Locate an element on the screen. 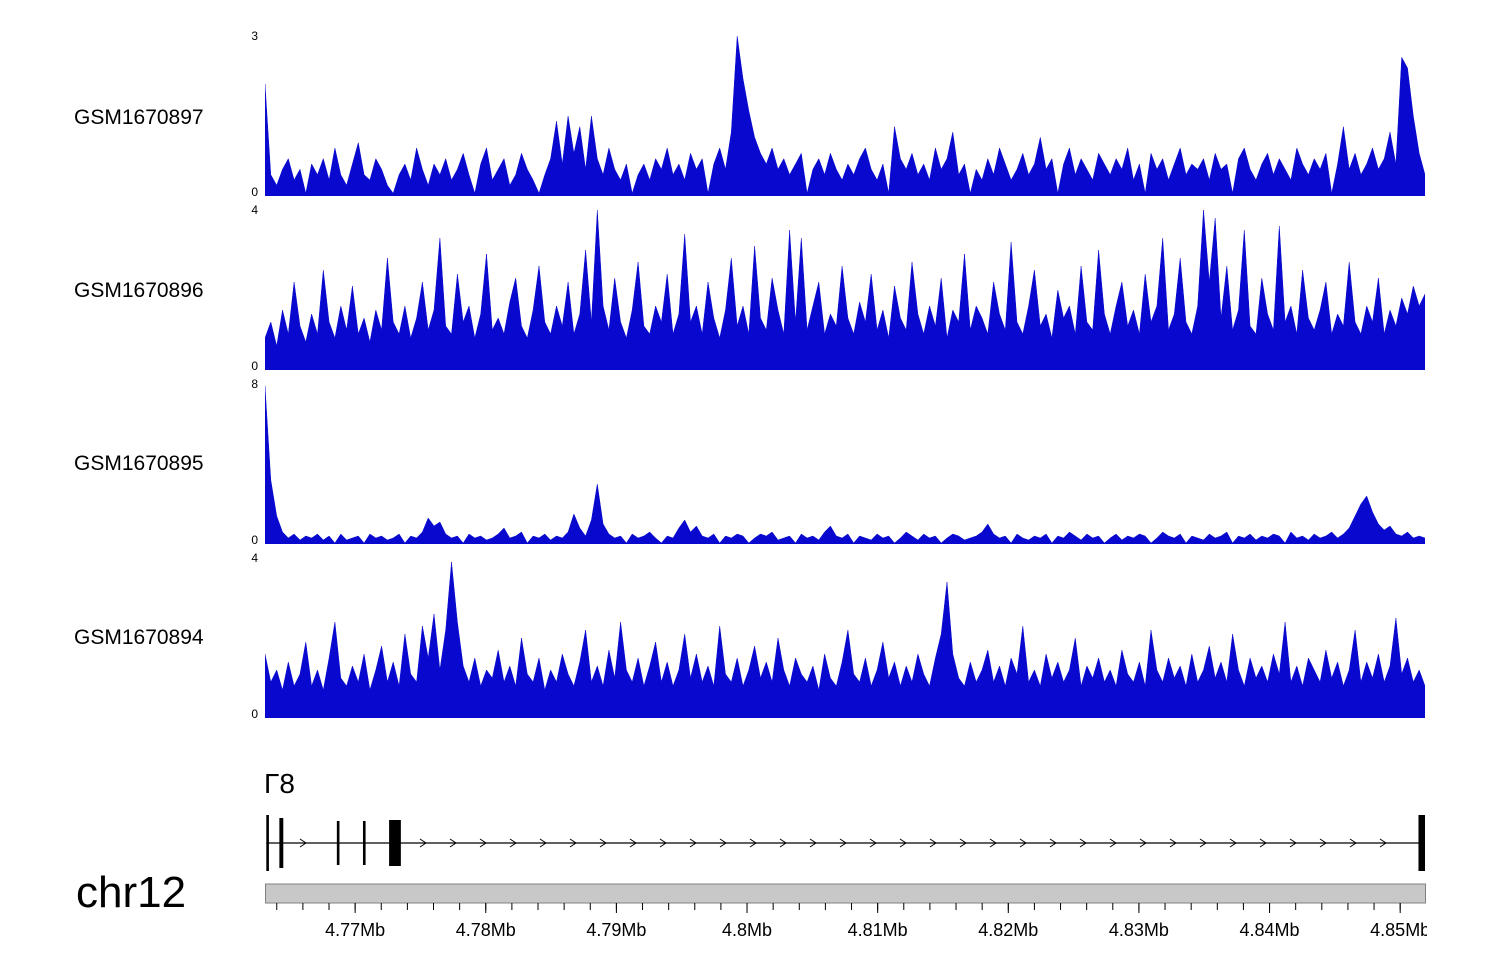 This screenshot has height=980, width=1500. svg-text: 4.81Mb is located at coordinates (878, 930).